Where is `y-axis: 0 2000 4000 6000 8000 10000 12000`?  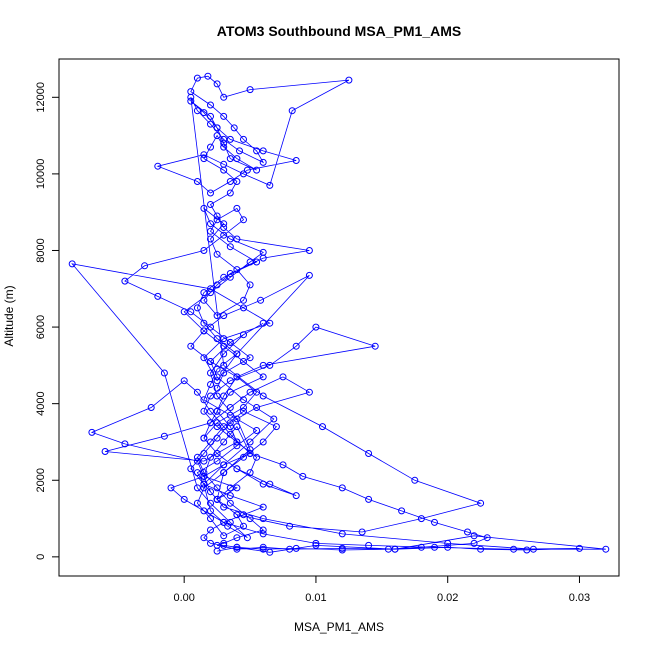 y-axis: 0 2000 4000 6000 8000 10000 12000 is located at coordinates (47, 321).